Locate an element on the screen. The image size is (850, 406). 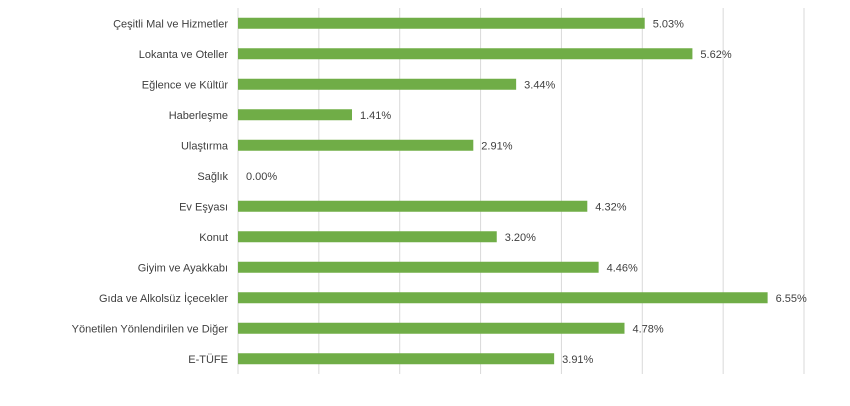
data-label: 3.20% is located at coordinates (520, 238).